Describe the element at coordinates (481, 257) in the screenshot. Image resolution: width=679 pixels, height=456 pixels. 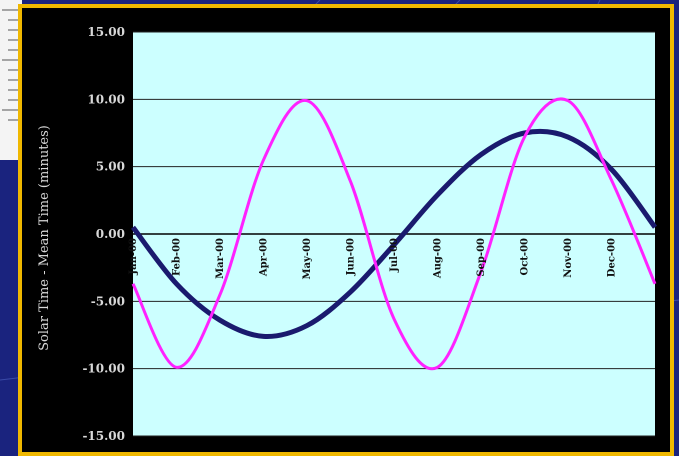
I see `x-tick-label: Sep-00` at that location.